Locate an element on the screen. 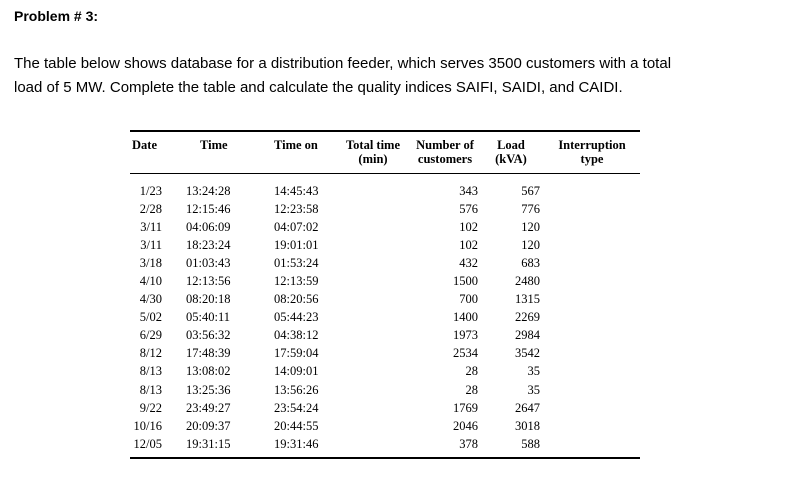  cell-load: 588 is located at coordinates (530, 443).